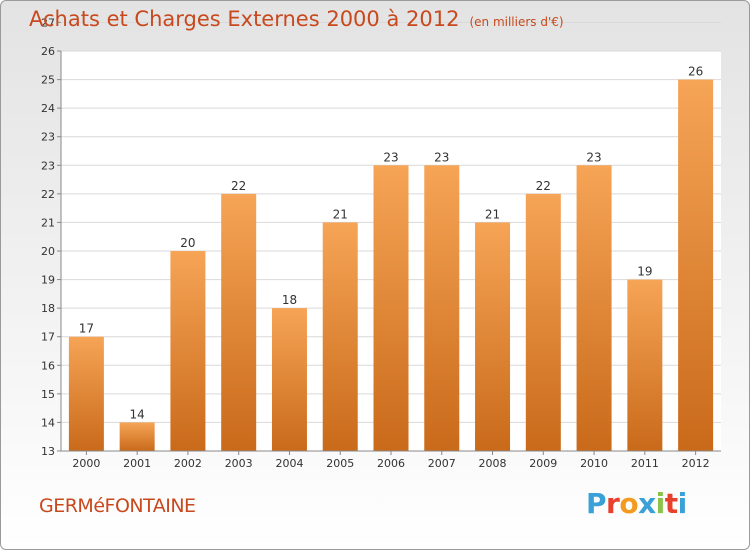  What do you see at coordinates (48, 337) in the screenshot?
I see `y-tick-label: 17` at bounding box center [48, 337].